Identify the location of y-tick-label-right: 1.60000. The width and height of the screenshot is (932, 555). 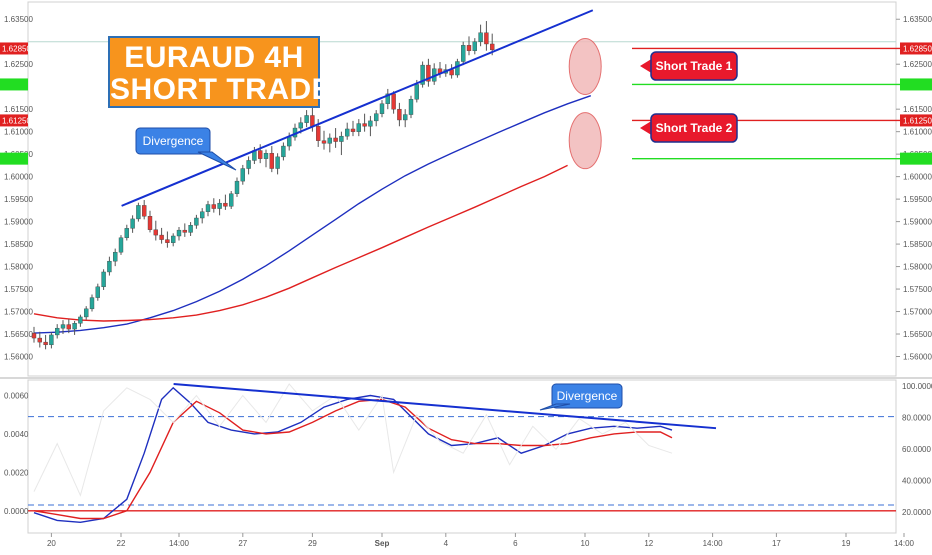
(917, 177).